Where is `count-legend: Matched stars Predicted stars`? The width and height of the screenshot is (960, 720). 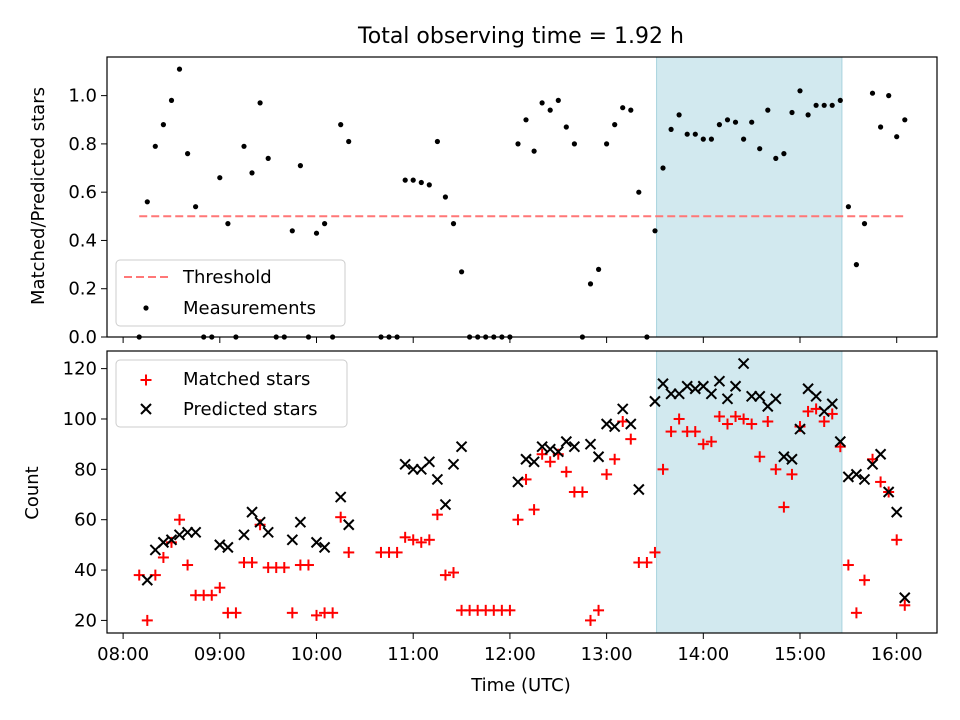
count-legend: Matched stars Predicted stars is located at coordinates (231, 393).